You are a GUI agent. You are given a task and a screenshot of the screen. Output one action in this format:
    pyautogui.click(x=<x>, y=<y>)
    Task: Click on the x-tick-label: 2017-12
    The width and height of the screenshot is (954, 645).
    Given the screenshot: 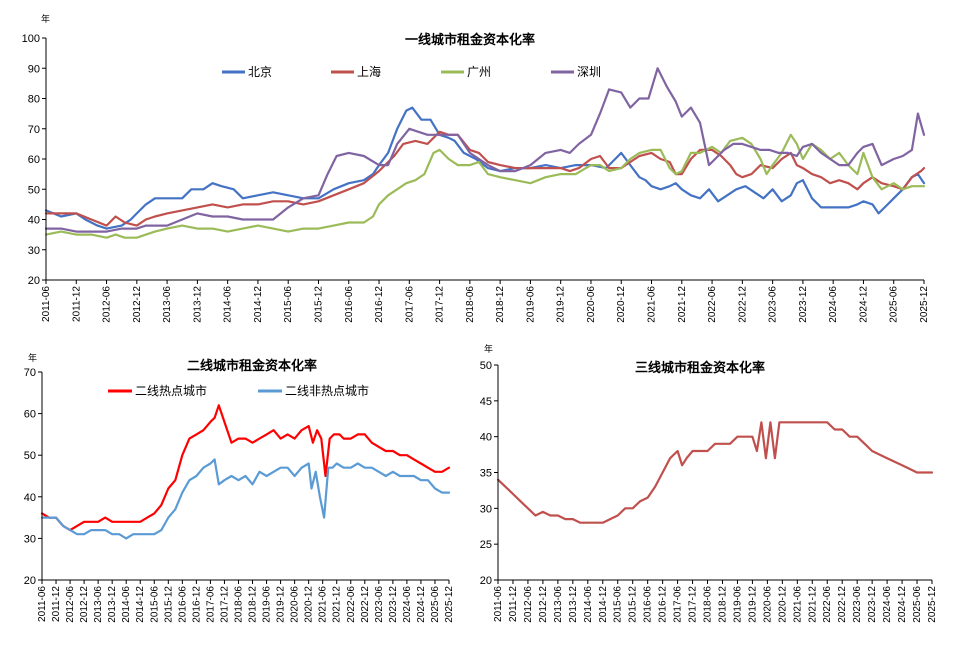 What is the action you would take?
    pyautogui.click(x=440, y=304)
    